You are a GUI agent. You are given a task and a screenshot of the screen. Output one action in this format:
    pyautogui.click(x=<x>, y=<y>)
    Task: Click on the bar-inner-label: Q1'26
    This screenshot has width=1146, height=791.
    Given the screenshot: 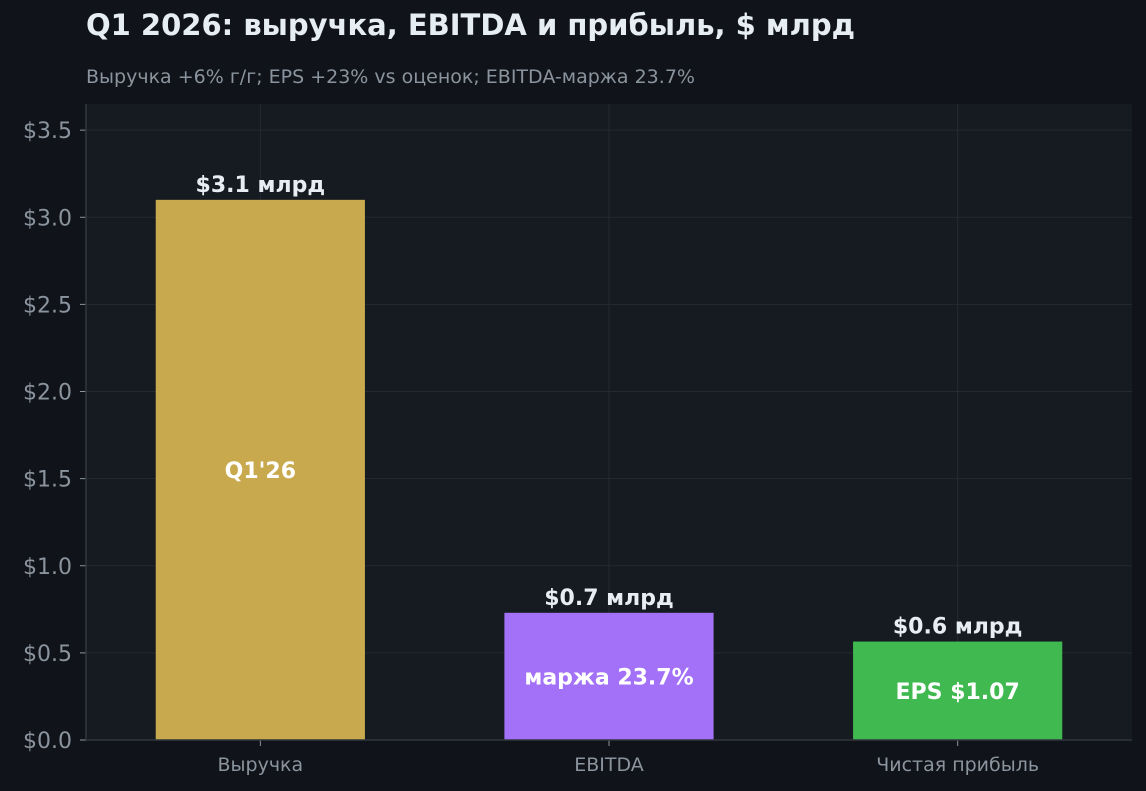 What is the action you would take?
    pyautogui.click(x=260, y=471)
    